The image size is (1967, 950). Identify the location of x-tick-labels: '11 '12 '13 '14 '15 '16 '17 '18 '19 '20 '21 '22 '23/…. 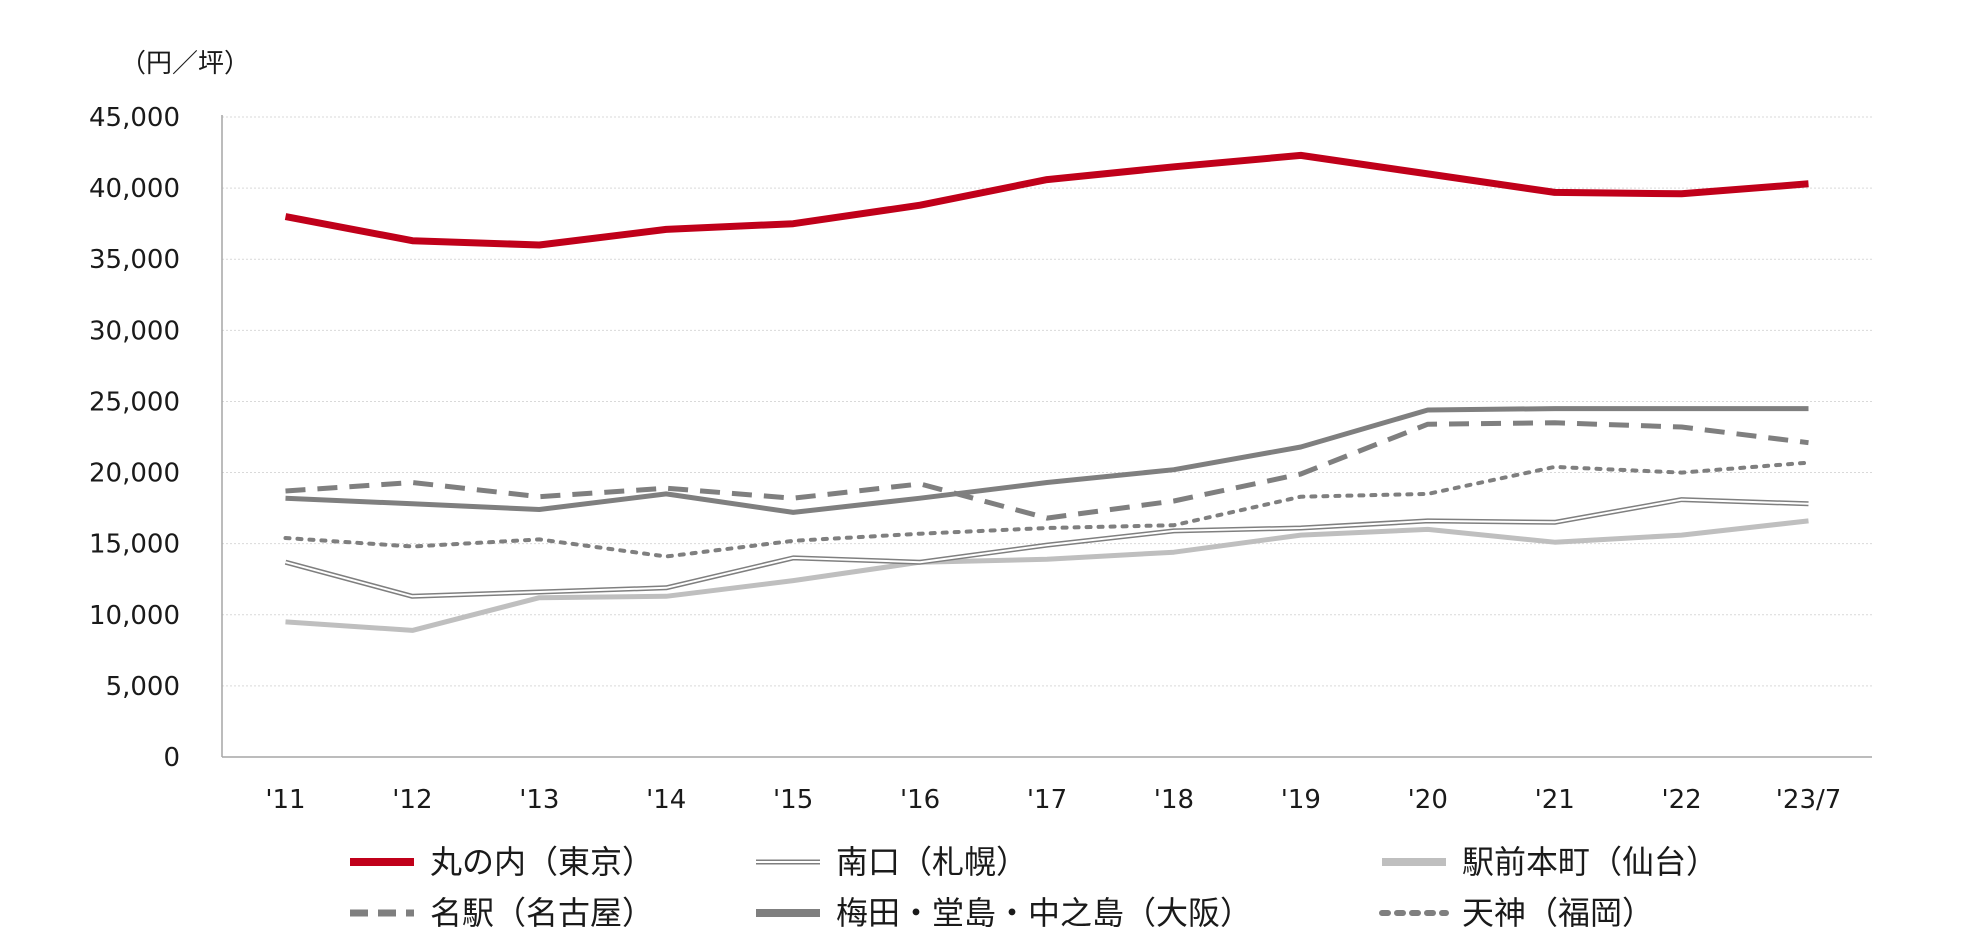
(1053, 800).